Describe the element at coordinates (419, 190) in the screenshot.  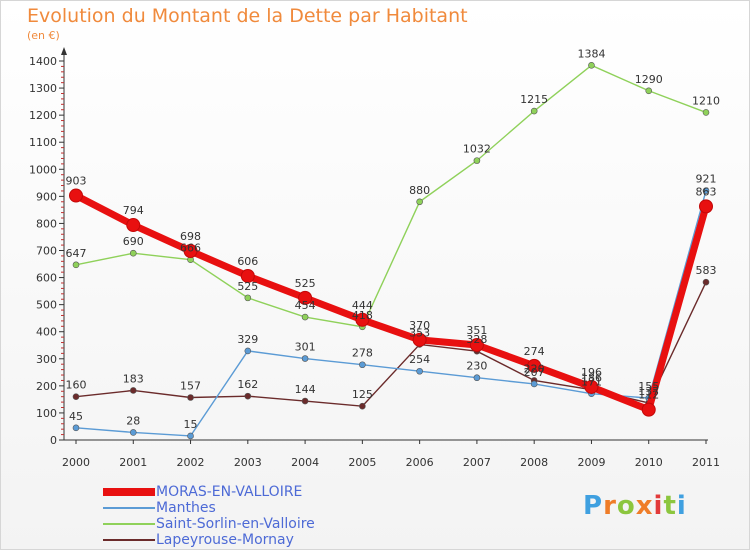
I see `data-label: 880` at that location.